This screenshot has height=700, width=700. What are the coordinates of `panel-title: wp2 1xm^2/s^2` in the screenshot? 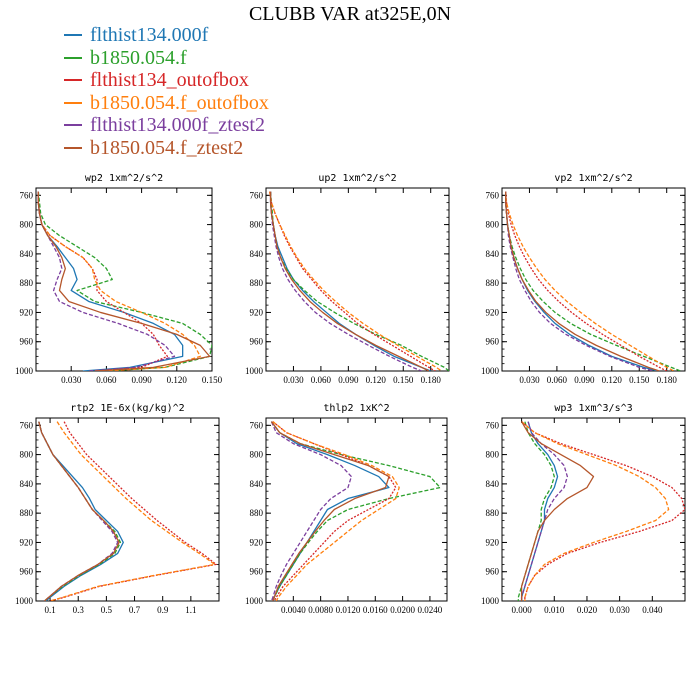 It's located at (124, 178).